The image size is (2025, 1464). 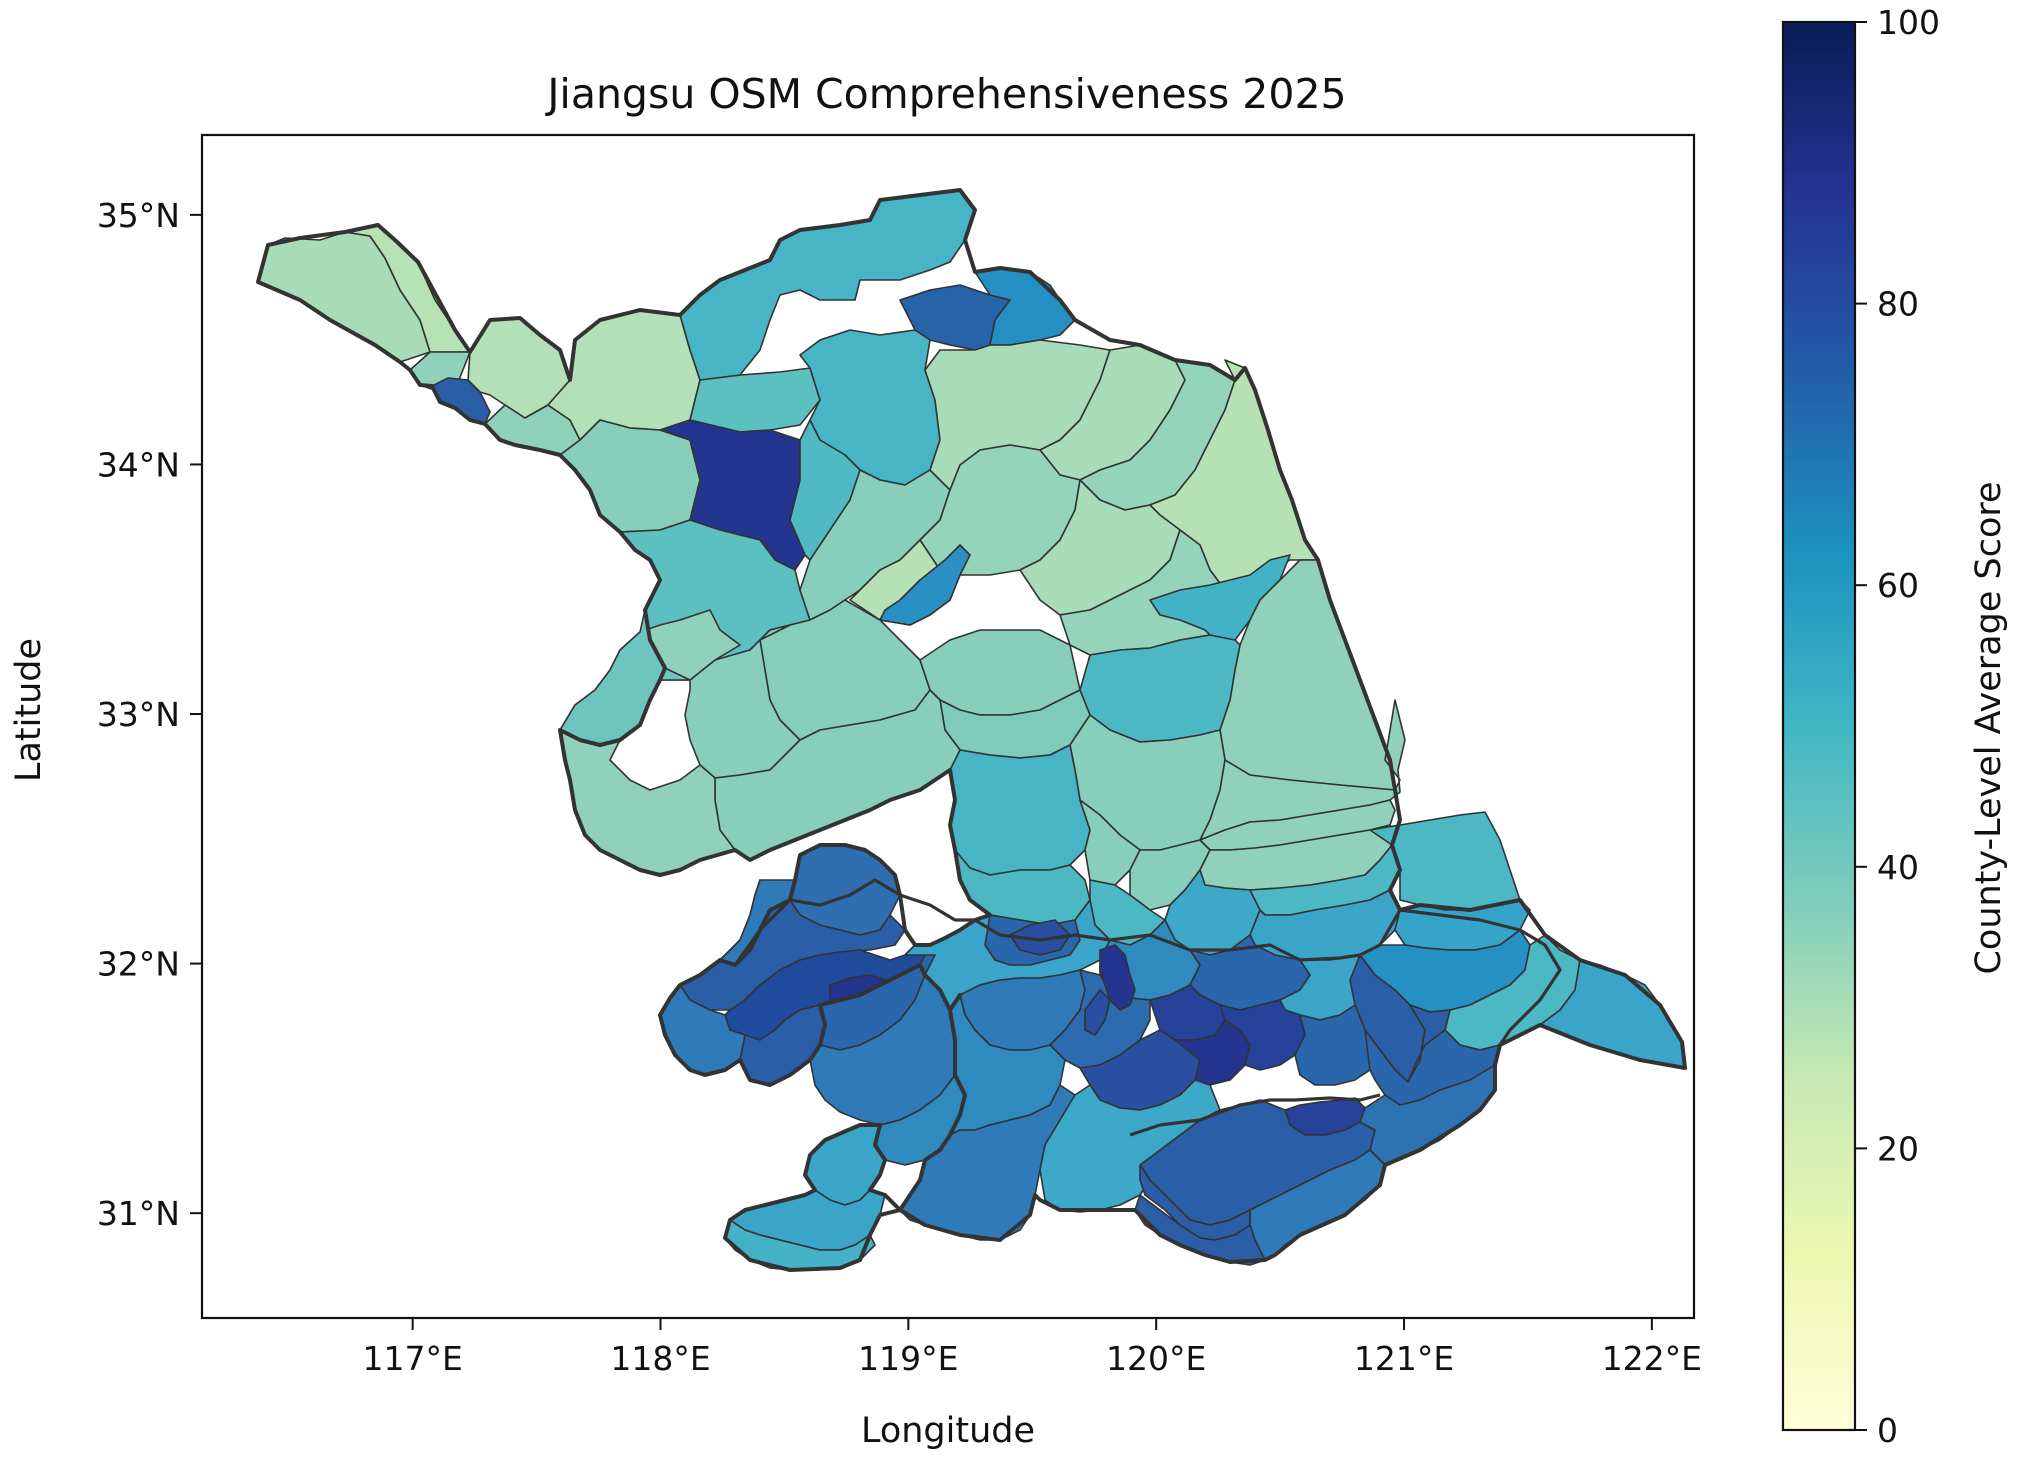 I want to click on colorbar-tick-label: 0, so click(x=1887, y=1430).